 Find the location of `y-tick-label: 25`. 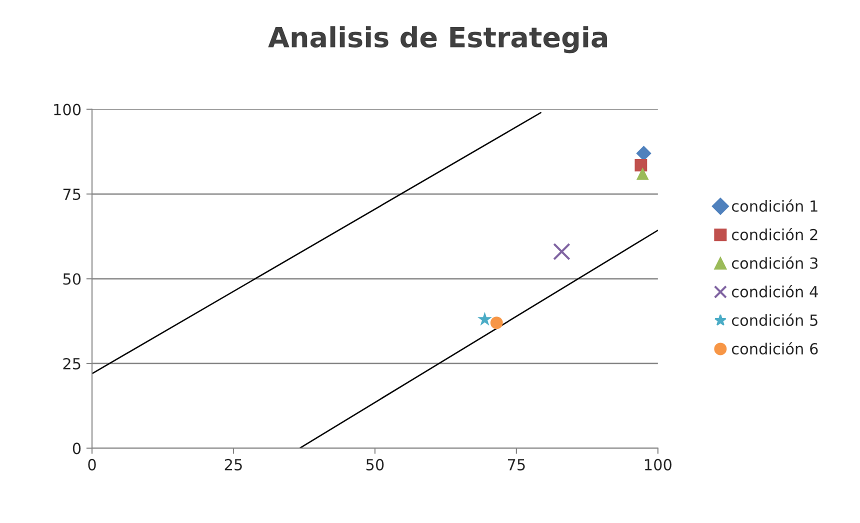

y-tick-label: 25 is located at coordinates (71, 364).